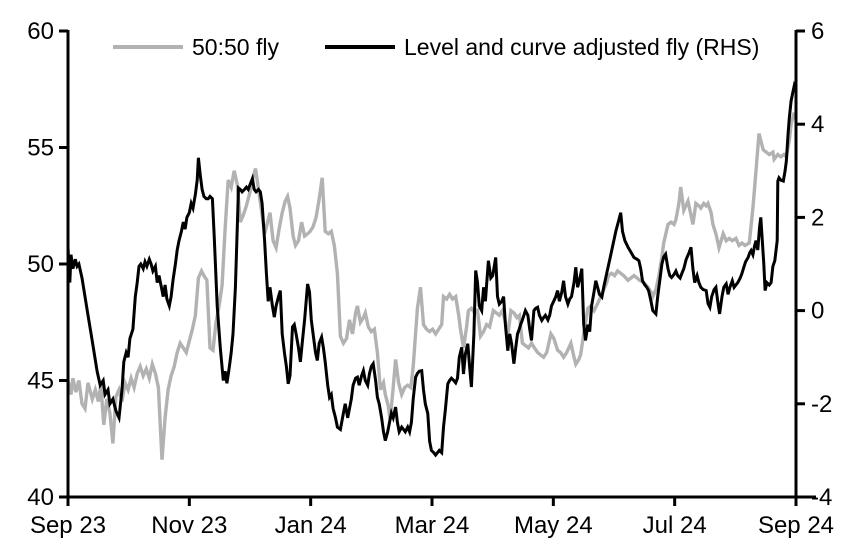  Describe the element at coordinates (675, 525) in the screenshot. I see `x-axis-tick-label: Jul 24` at that location.